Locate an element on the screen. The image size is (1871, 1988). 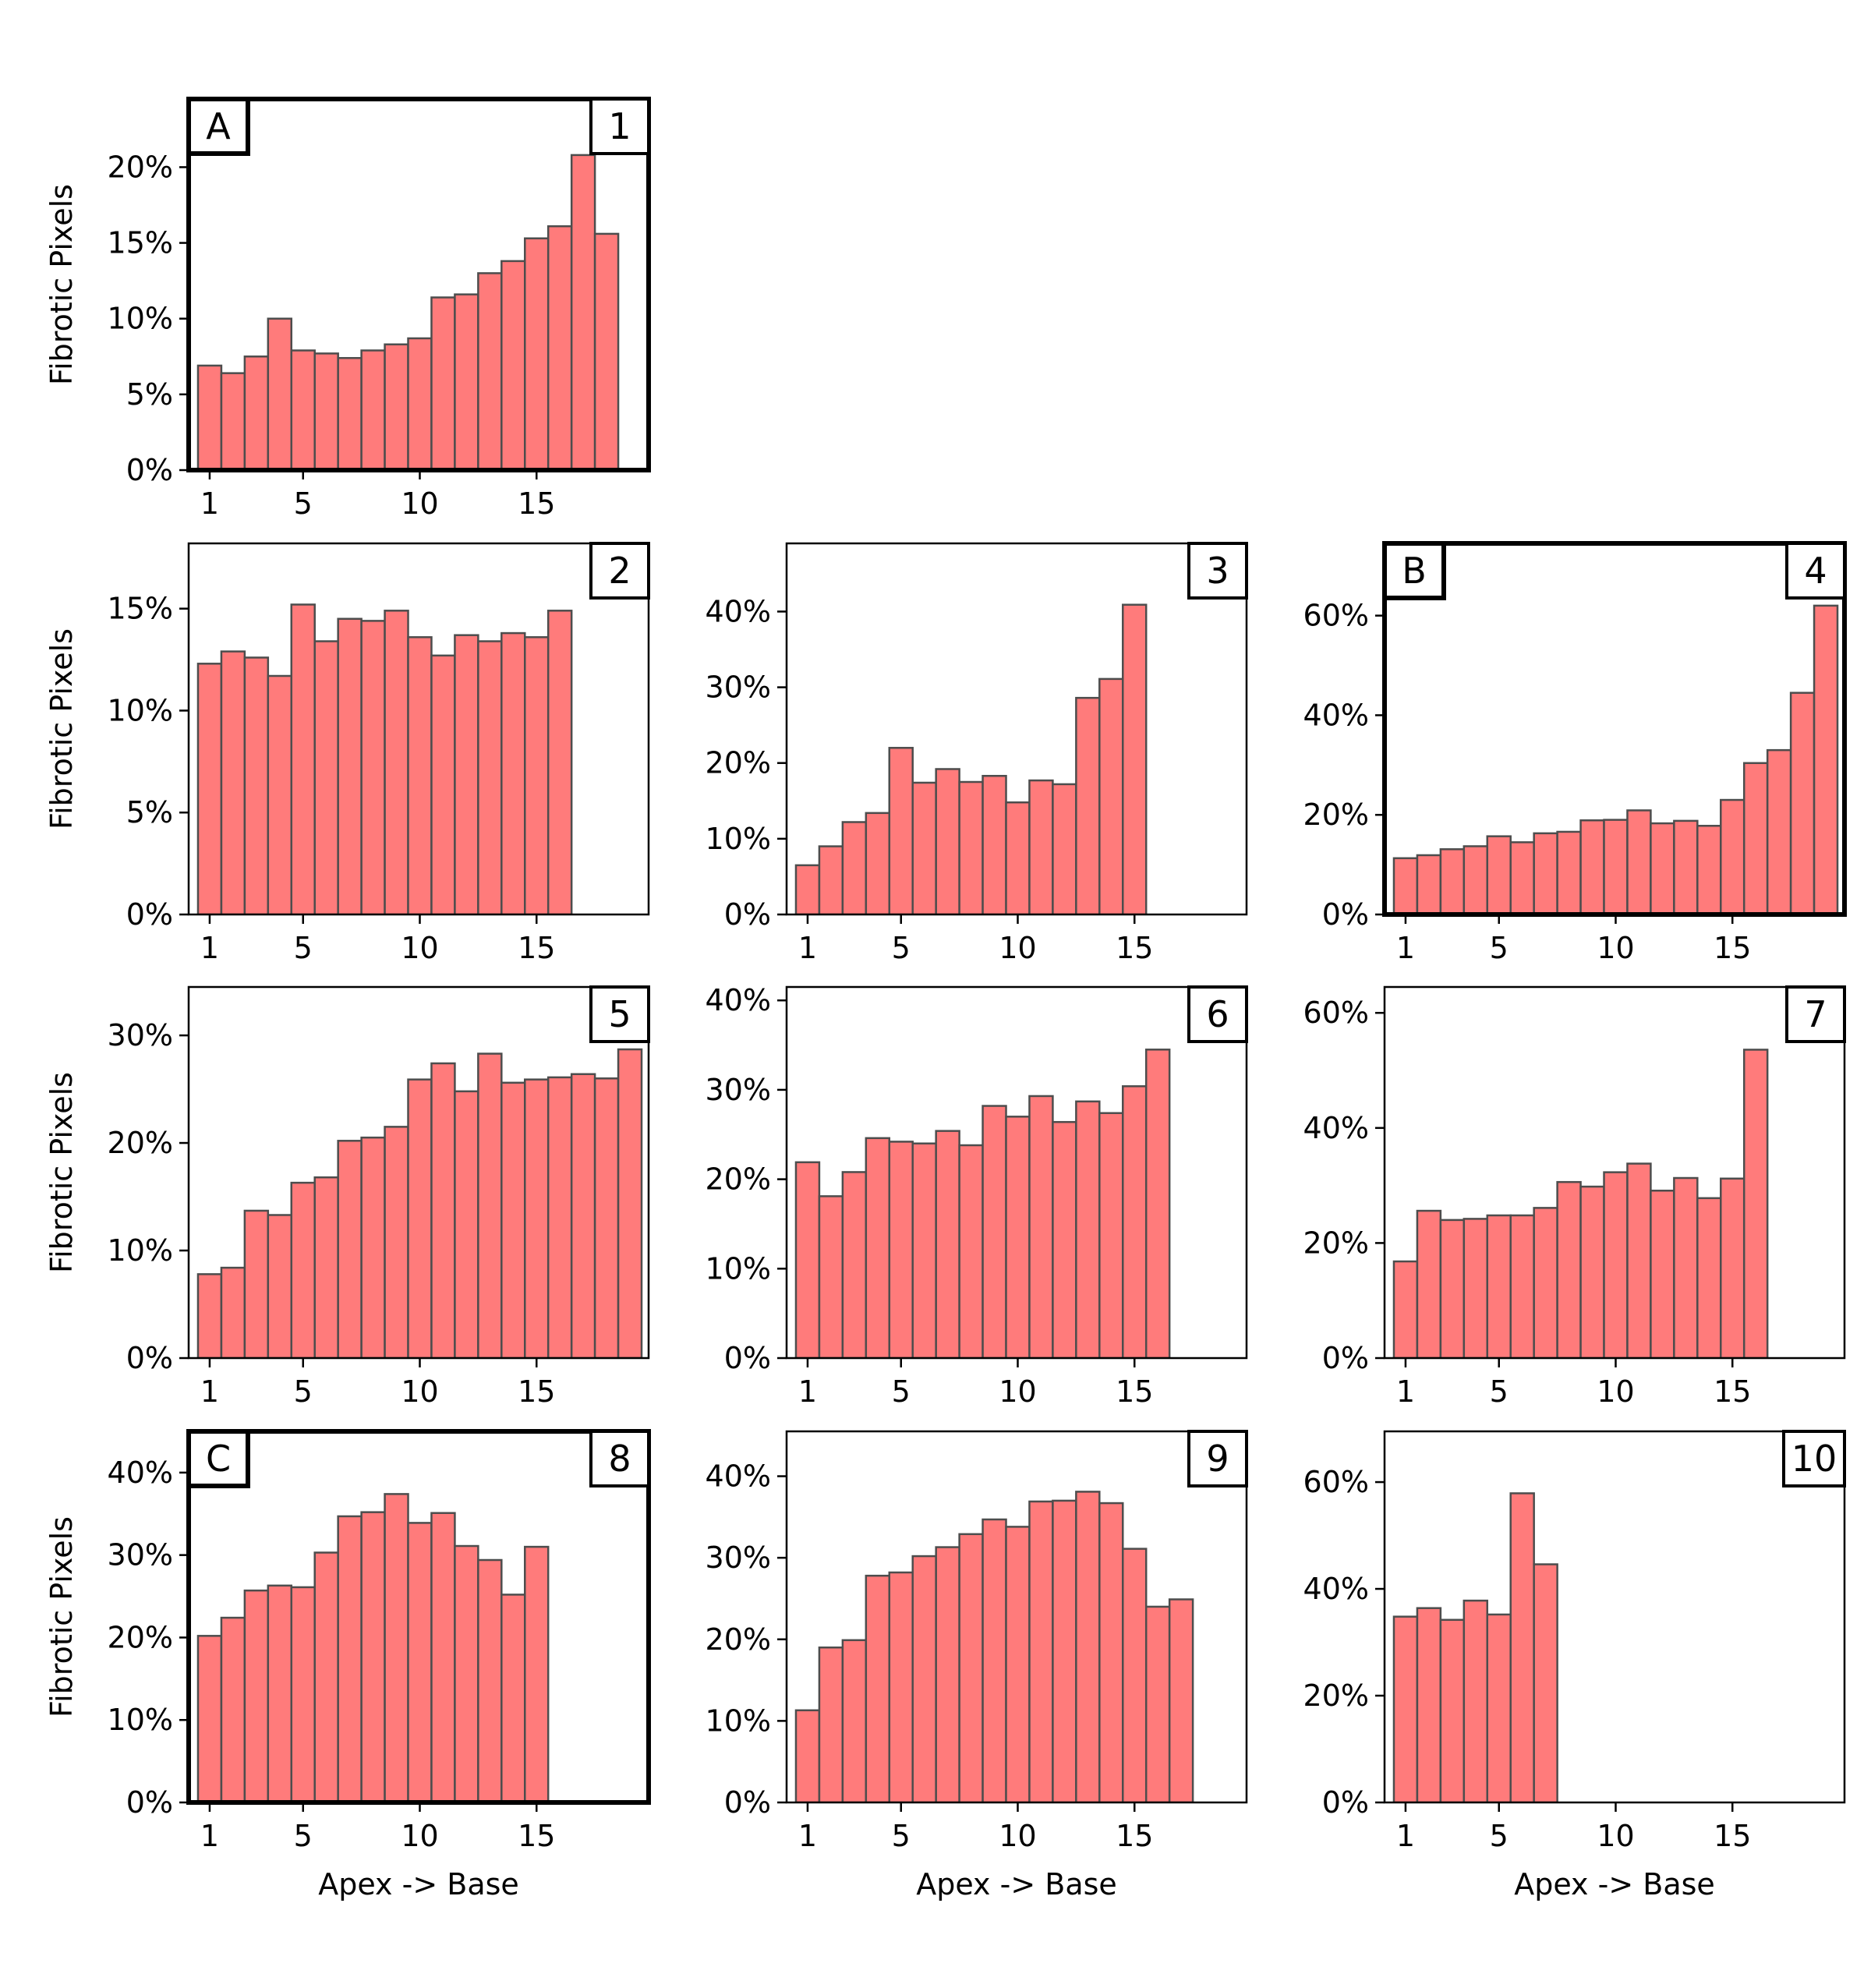
panel-letter: A is located at coordinates (218, 126).